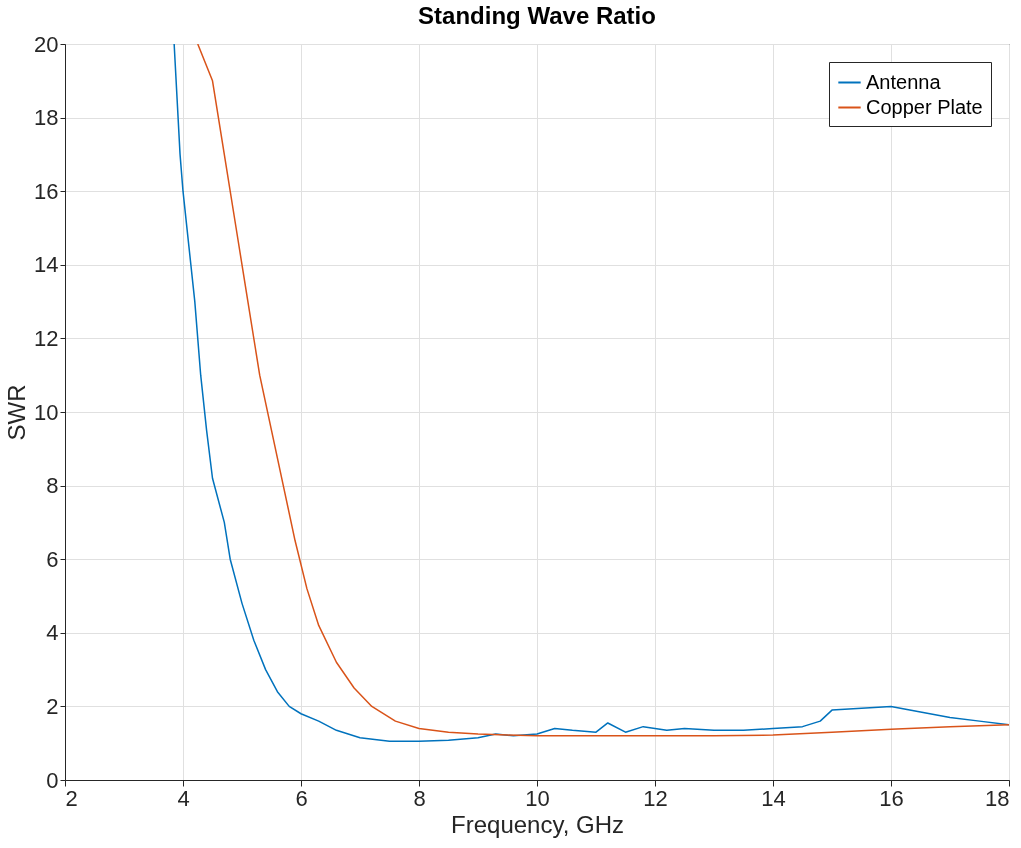 The width and height of the screenshot is (1021, 848). Describe the element at coordinates (773, 798) in the screenshot. I see `x-tick-label: 14` at that location.